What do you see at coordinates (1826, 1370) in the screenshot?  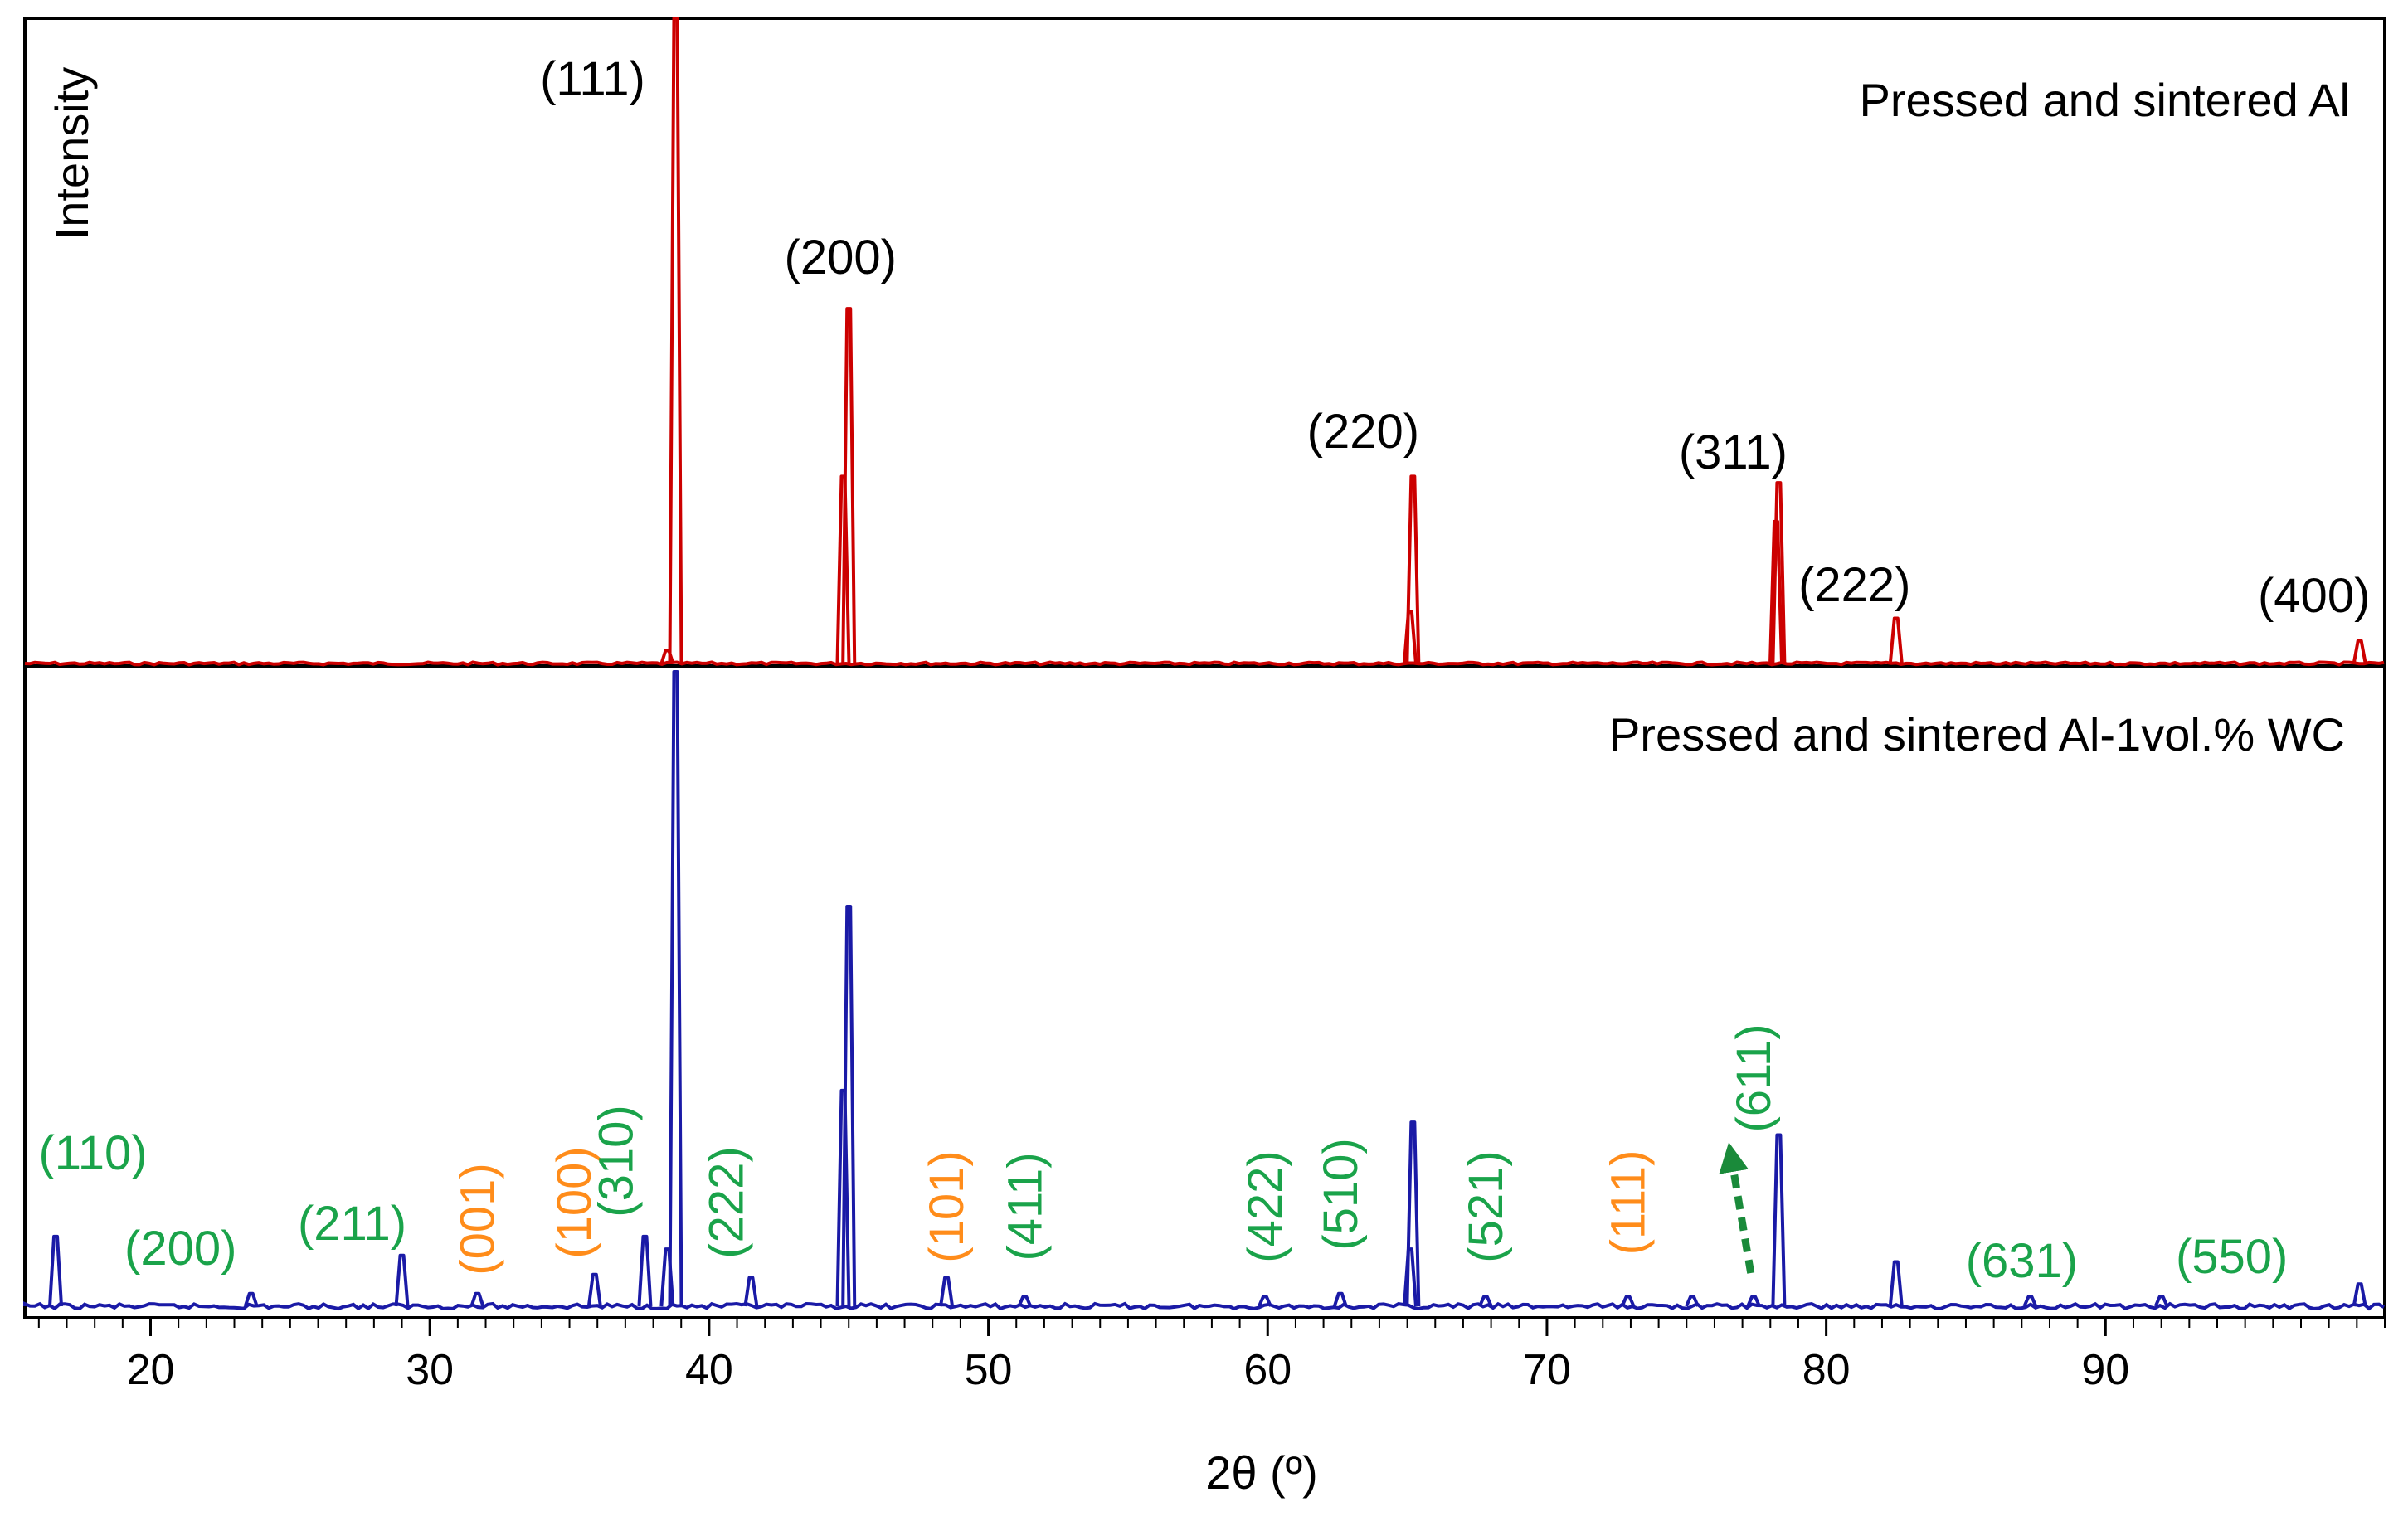 I see `x-tick-label-80: 80` at bounding box center [1826, 1370].